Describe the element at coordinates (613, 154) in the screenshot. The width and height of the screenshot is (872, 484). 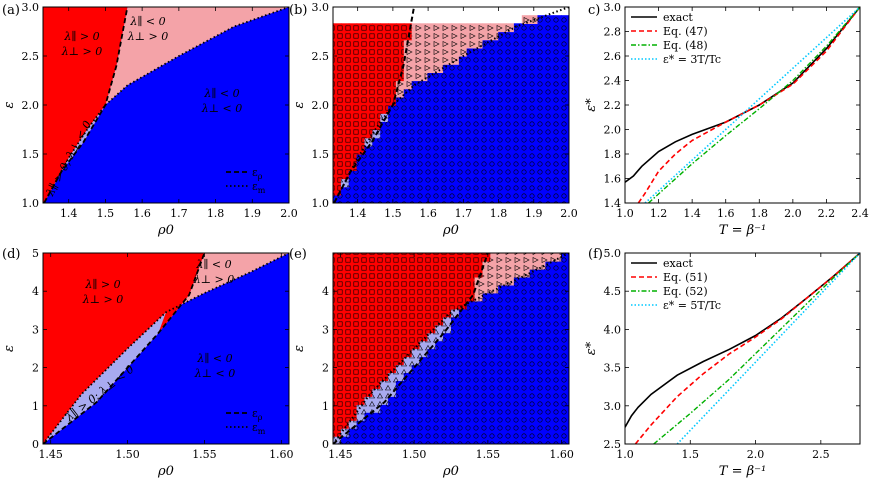
I see `y-tick-label: 1.8` at that location.